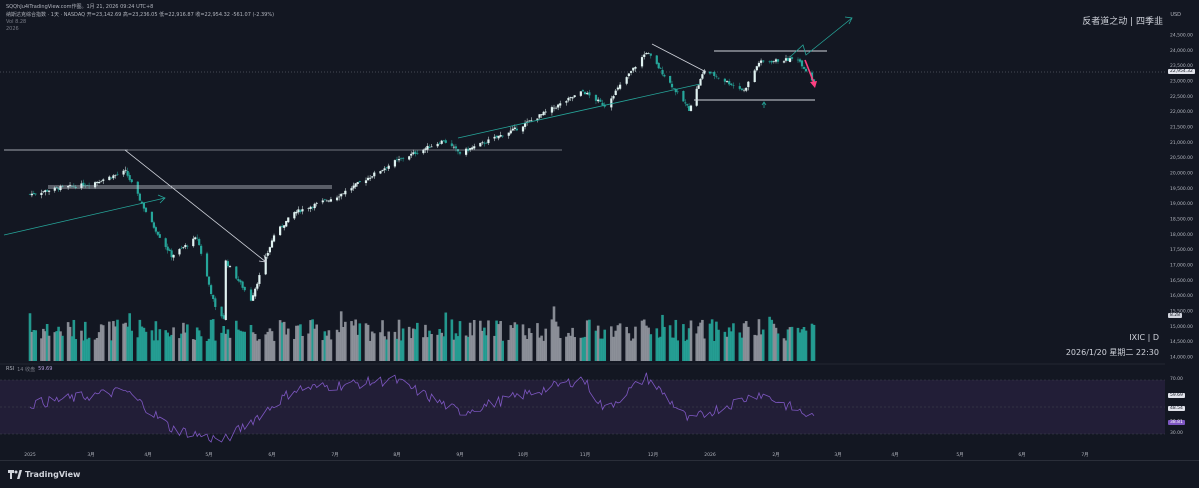 The height and width of the screenshot is (488, 1199). Describe the element at coordinates (161, 199) in the screenshot. I see `uptrend-arrowhead-left` at that location.